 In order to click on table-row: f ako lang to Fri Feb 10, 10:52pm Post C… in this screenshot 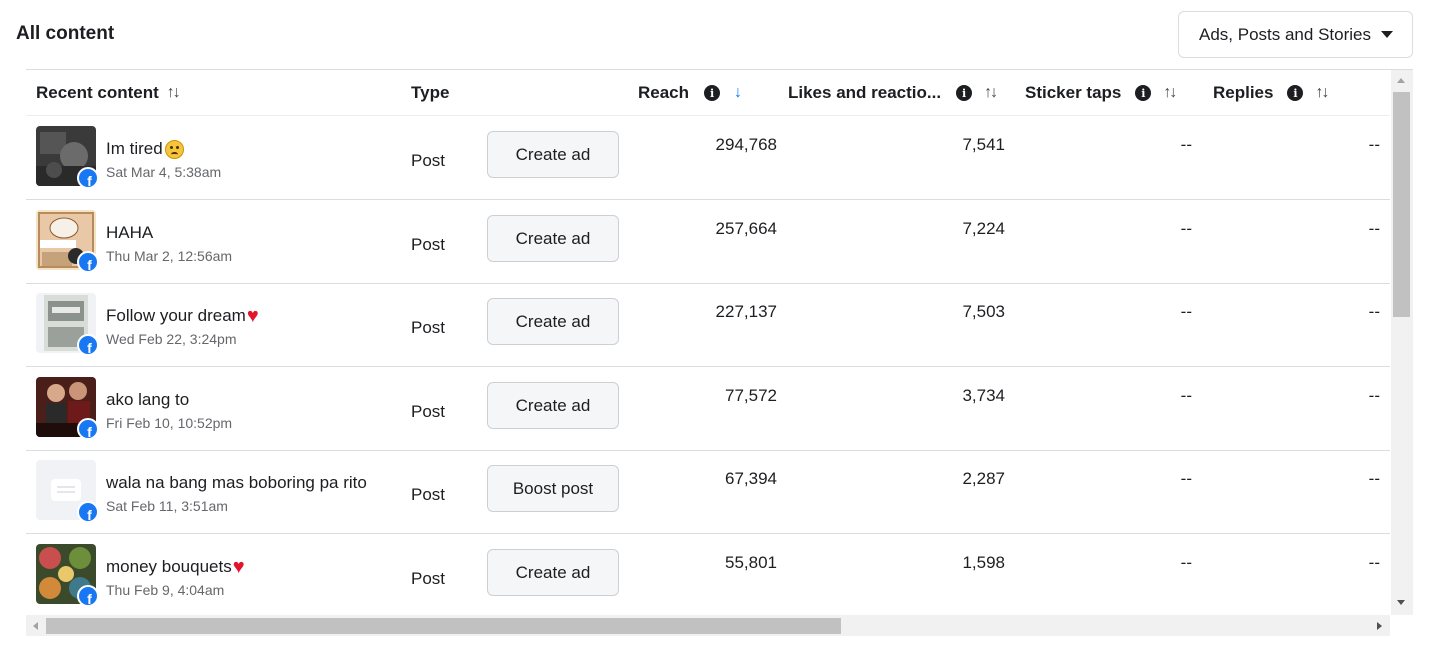, I will do `click(708, 409)`.